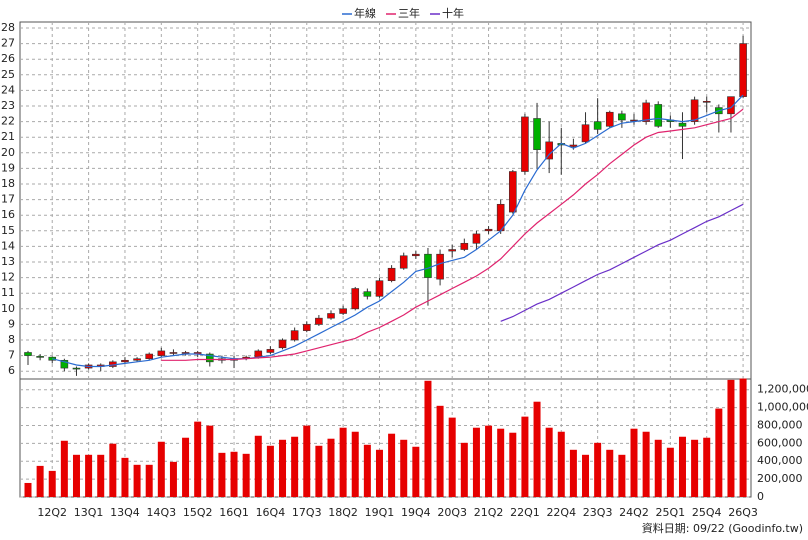 The image size is (808, 540). Describe the element at coordinates (743, 512) in the screenshot. I see `x-tick-label: 26Q3` at that location.